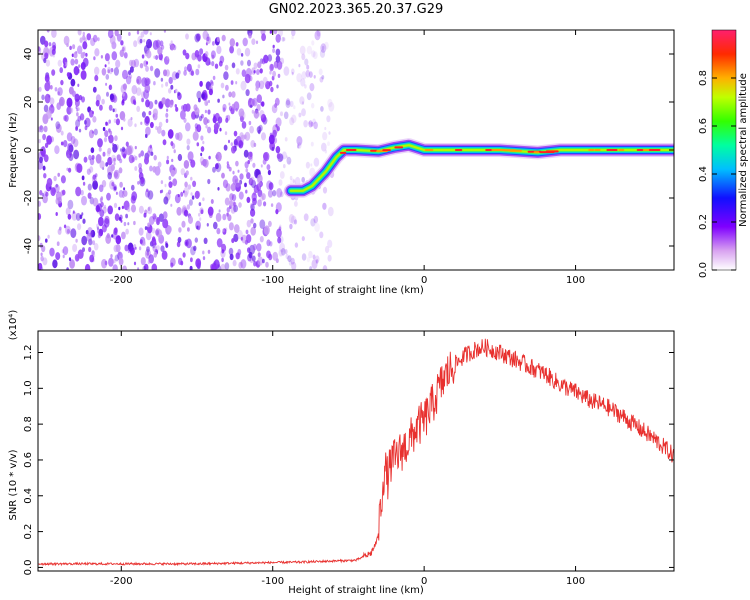  Describe the element at coordinates (28, 54) in the screenshot. I see `y-tick-label: 40` at that location.